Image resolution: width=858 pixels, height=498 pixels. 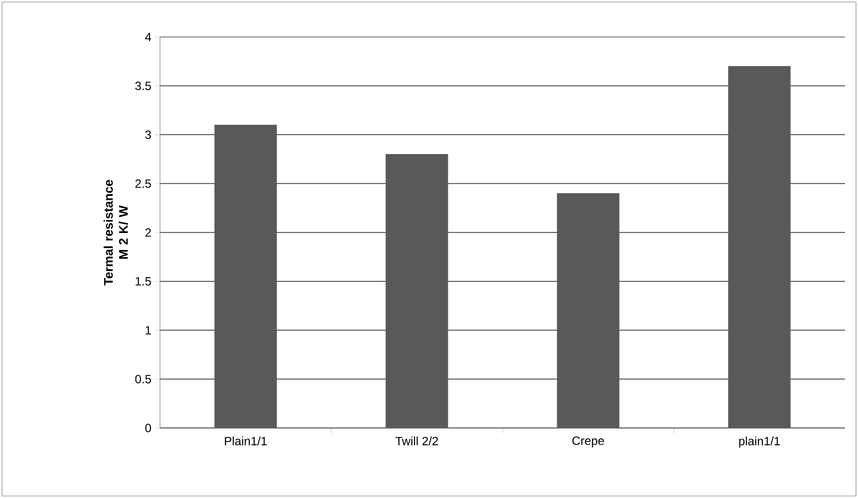 I want to click on y-tick-label: 1.5, so click(x=143, y=281).